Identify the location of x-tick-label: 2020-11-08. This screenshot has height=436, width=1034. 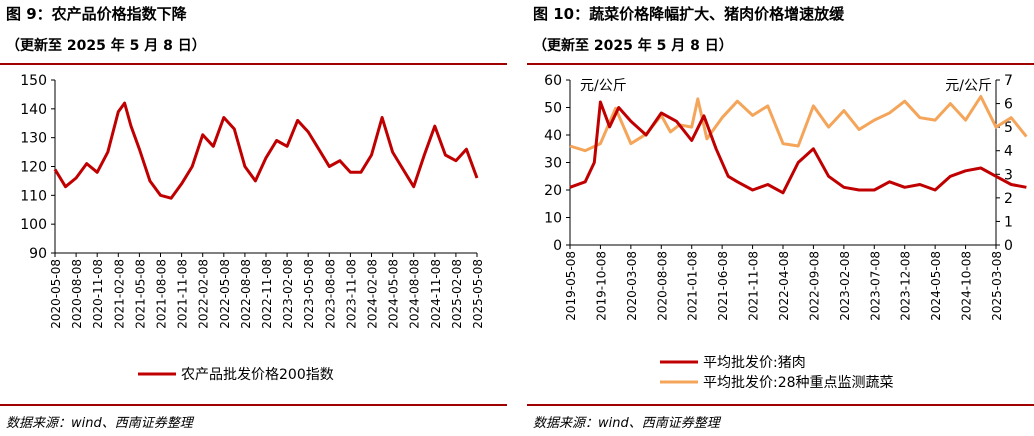
(98, 294).